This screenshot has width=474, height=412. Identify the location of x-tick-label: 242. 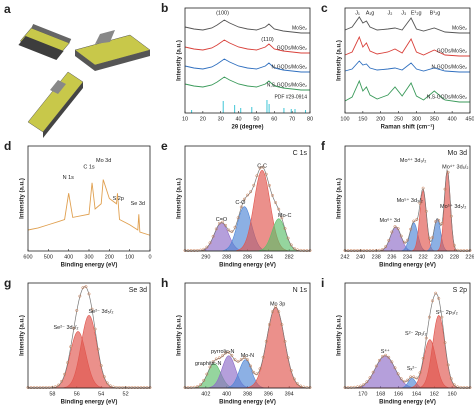
(344, 257).